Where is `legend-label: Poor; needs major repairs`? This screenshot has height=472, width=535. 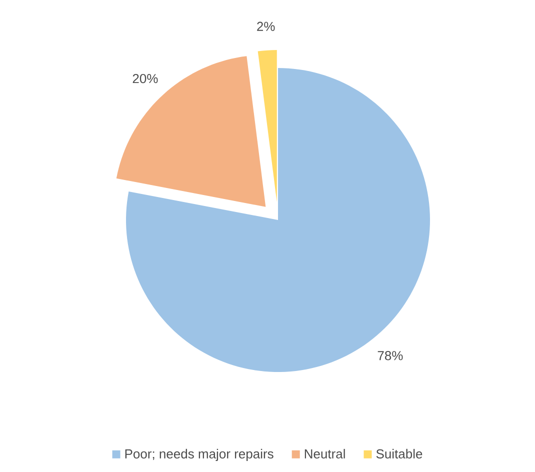
legend-label: Poor; needs major repairs is located at coordinates (199, 455).